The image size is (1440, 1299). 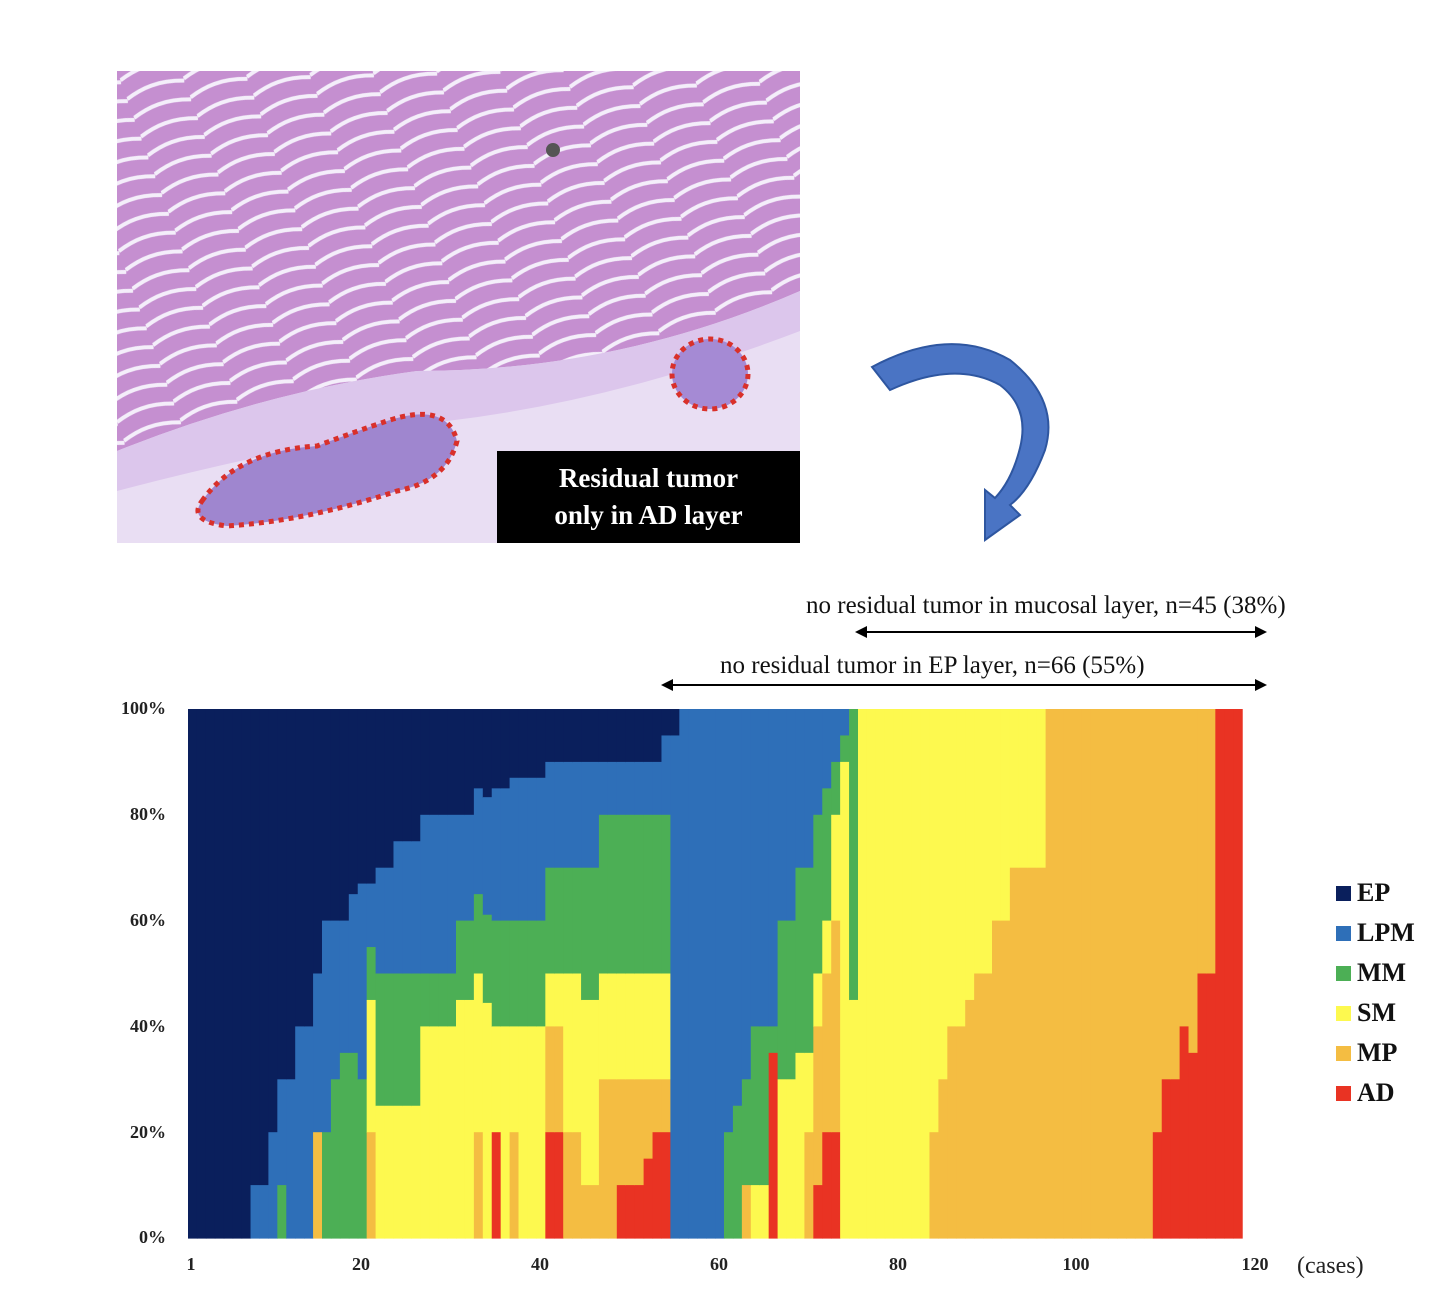 I want to click on chart-legend: EP LPM MM SM MP AD, so click(x=1375, y=993).